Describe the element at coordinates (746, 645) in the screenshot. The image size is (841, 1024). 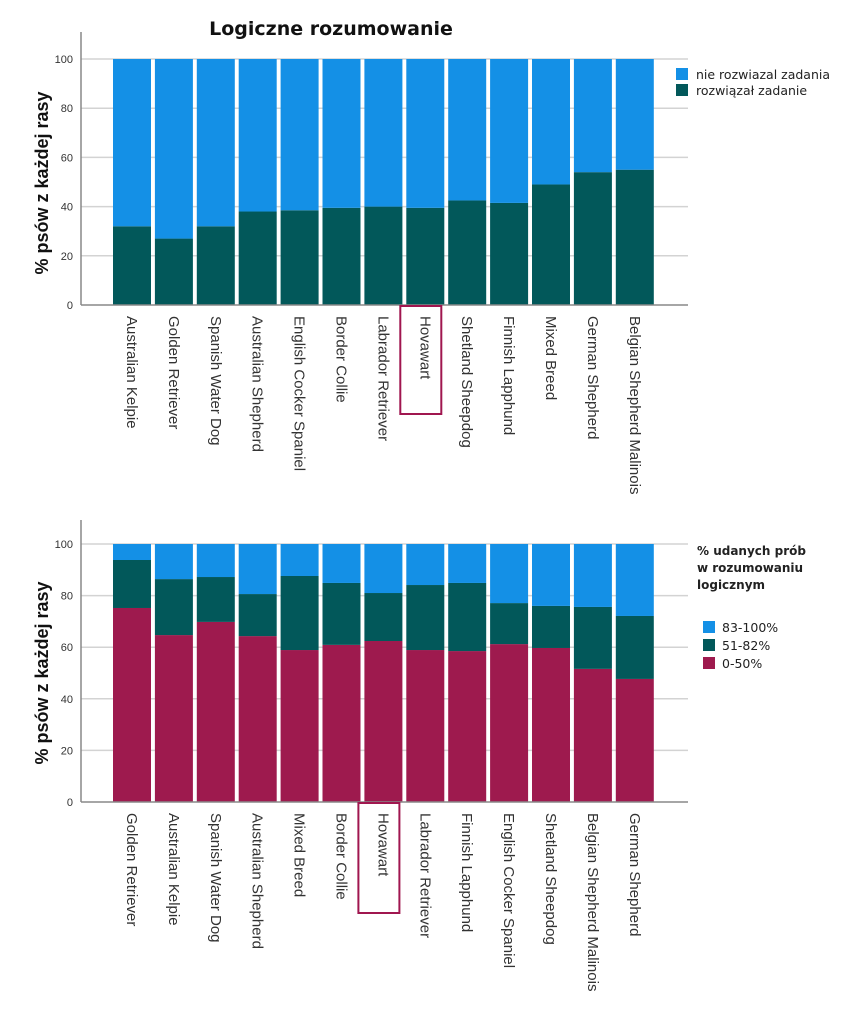
I see `legend-label-51-82: 51-82%` at that location.